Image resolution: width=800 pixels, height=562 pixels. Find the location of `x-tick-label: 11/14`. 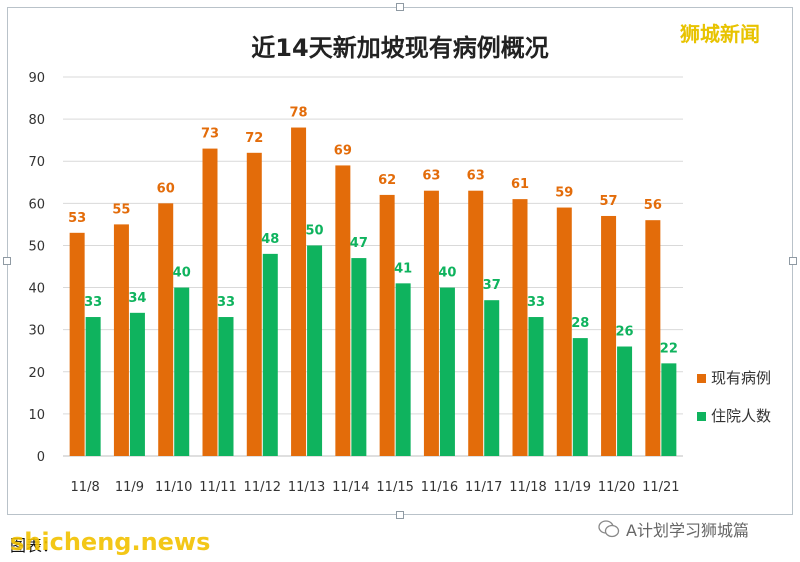

x-tick-label: 11/14 is located at coordinates (350, 487).